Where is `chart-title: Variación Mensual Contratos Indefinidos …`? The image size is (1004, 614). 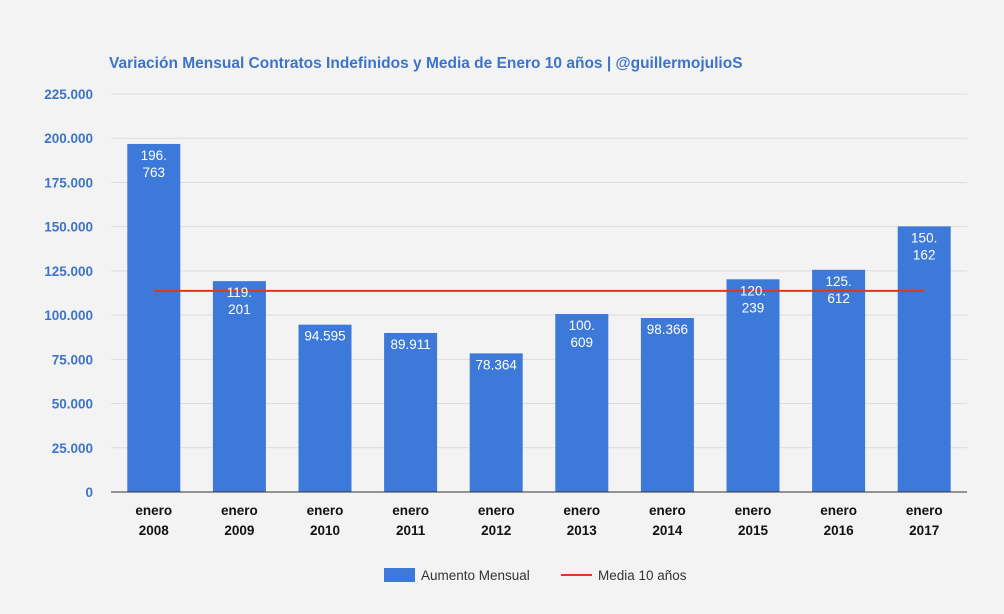 chart-title: Variación Mensual Contratos Indefinidos … is located at coordinates (426, 63).